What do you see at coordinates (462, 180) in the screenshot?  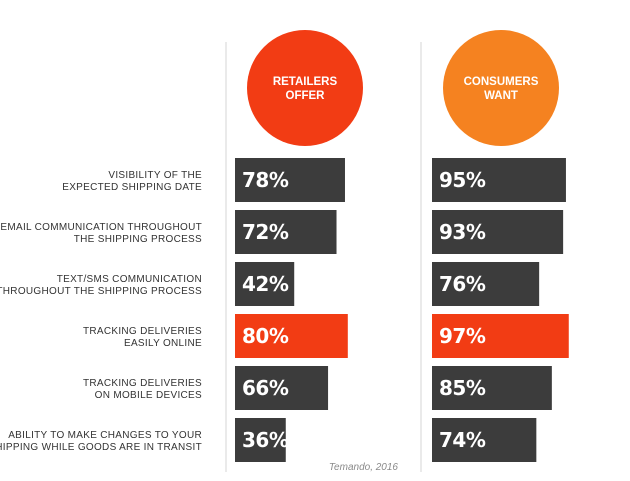 I see `consumers-bar-value: 95%` at bounding box center [462, 180].